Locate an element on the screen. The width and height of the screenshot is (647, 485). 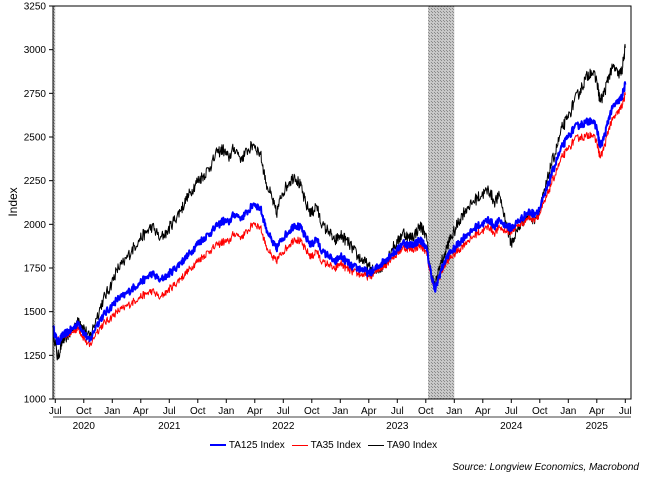
x-tick-label-3: Apr is located at coordinates (141, 411).